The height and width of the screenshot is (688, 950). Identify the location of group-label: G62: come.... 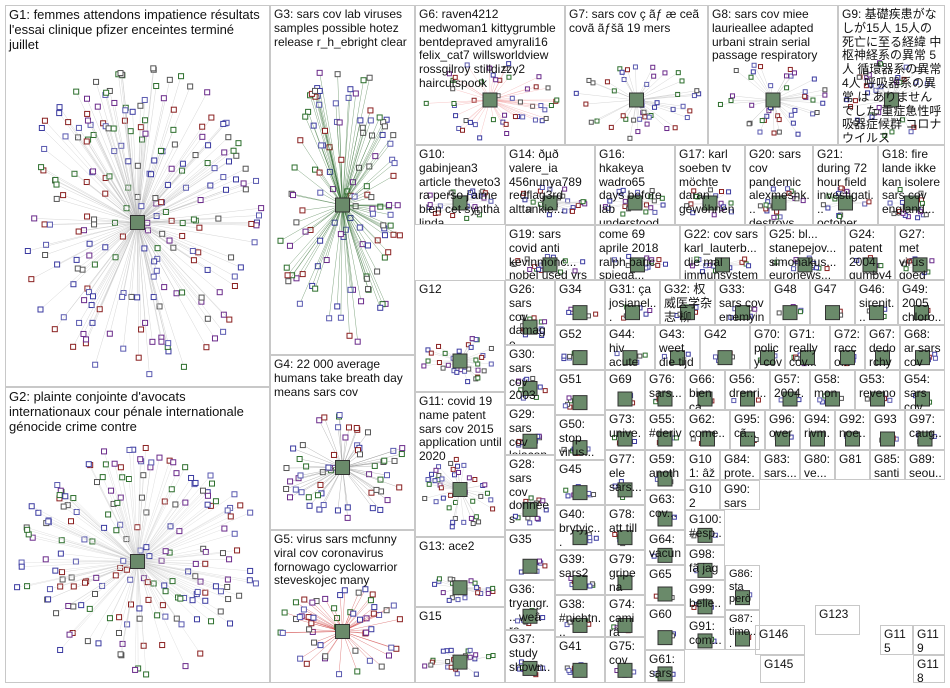
(707, 431).